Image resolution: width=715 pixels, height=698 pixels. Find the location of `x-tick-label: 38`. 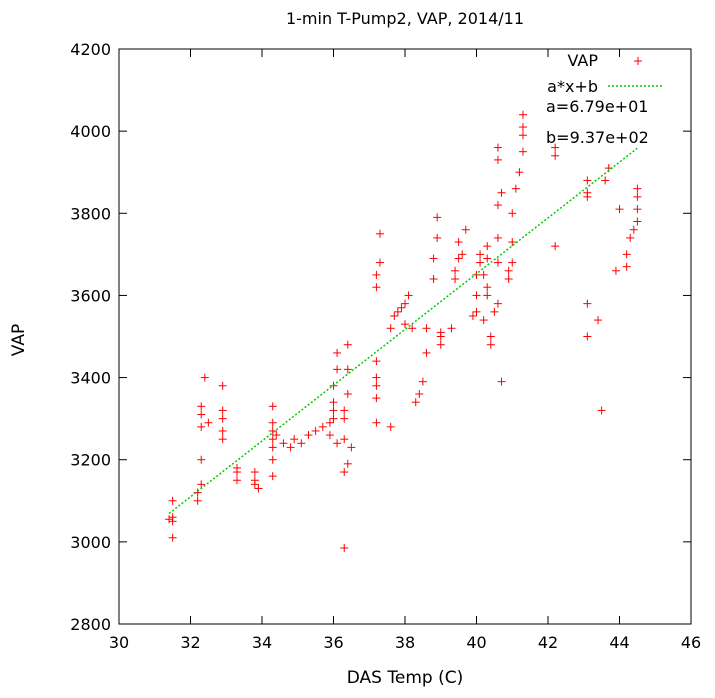

x-tick-label: 38 is located at coordinates (405, 642).